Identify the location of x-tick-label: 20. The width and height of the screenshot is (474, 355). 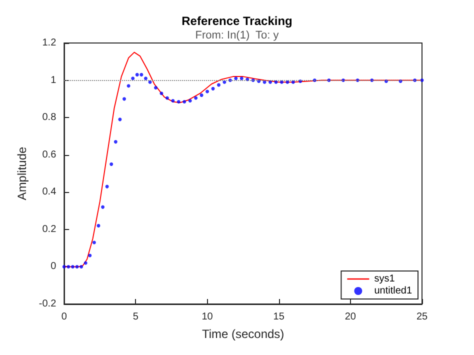
(350, 317).